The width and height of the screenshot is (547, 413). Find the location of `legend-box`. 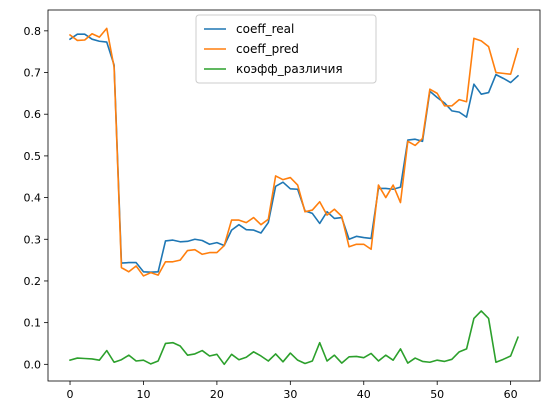

legend-box is located at coordinates (286, 49).